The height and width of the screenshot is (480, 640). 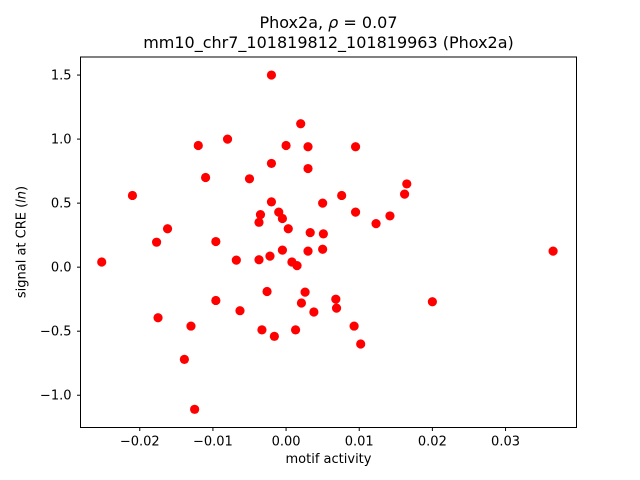 I want to click on y-tick-label: 1.0, so click(x=61, y=140).